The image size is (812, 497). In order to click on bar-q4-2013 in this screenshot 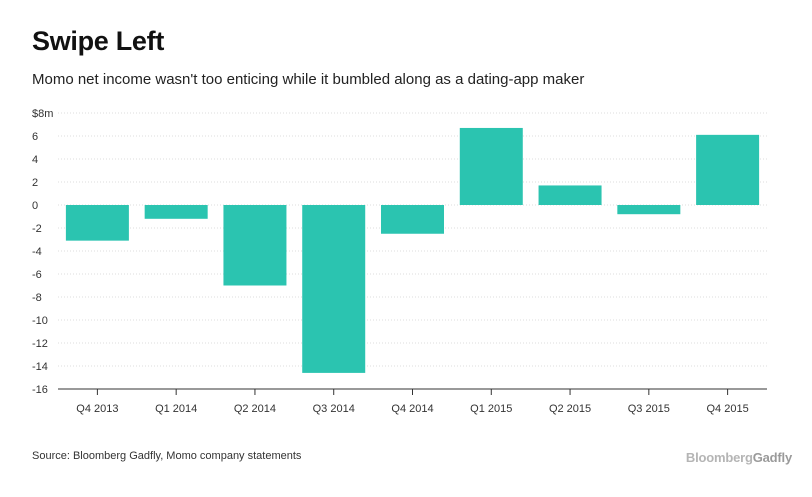, I will do `click(97, 223)`.